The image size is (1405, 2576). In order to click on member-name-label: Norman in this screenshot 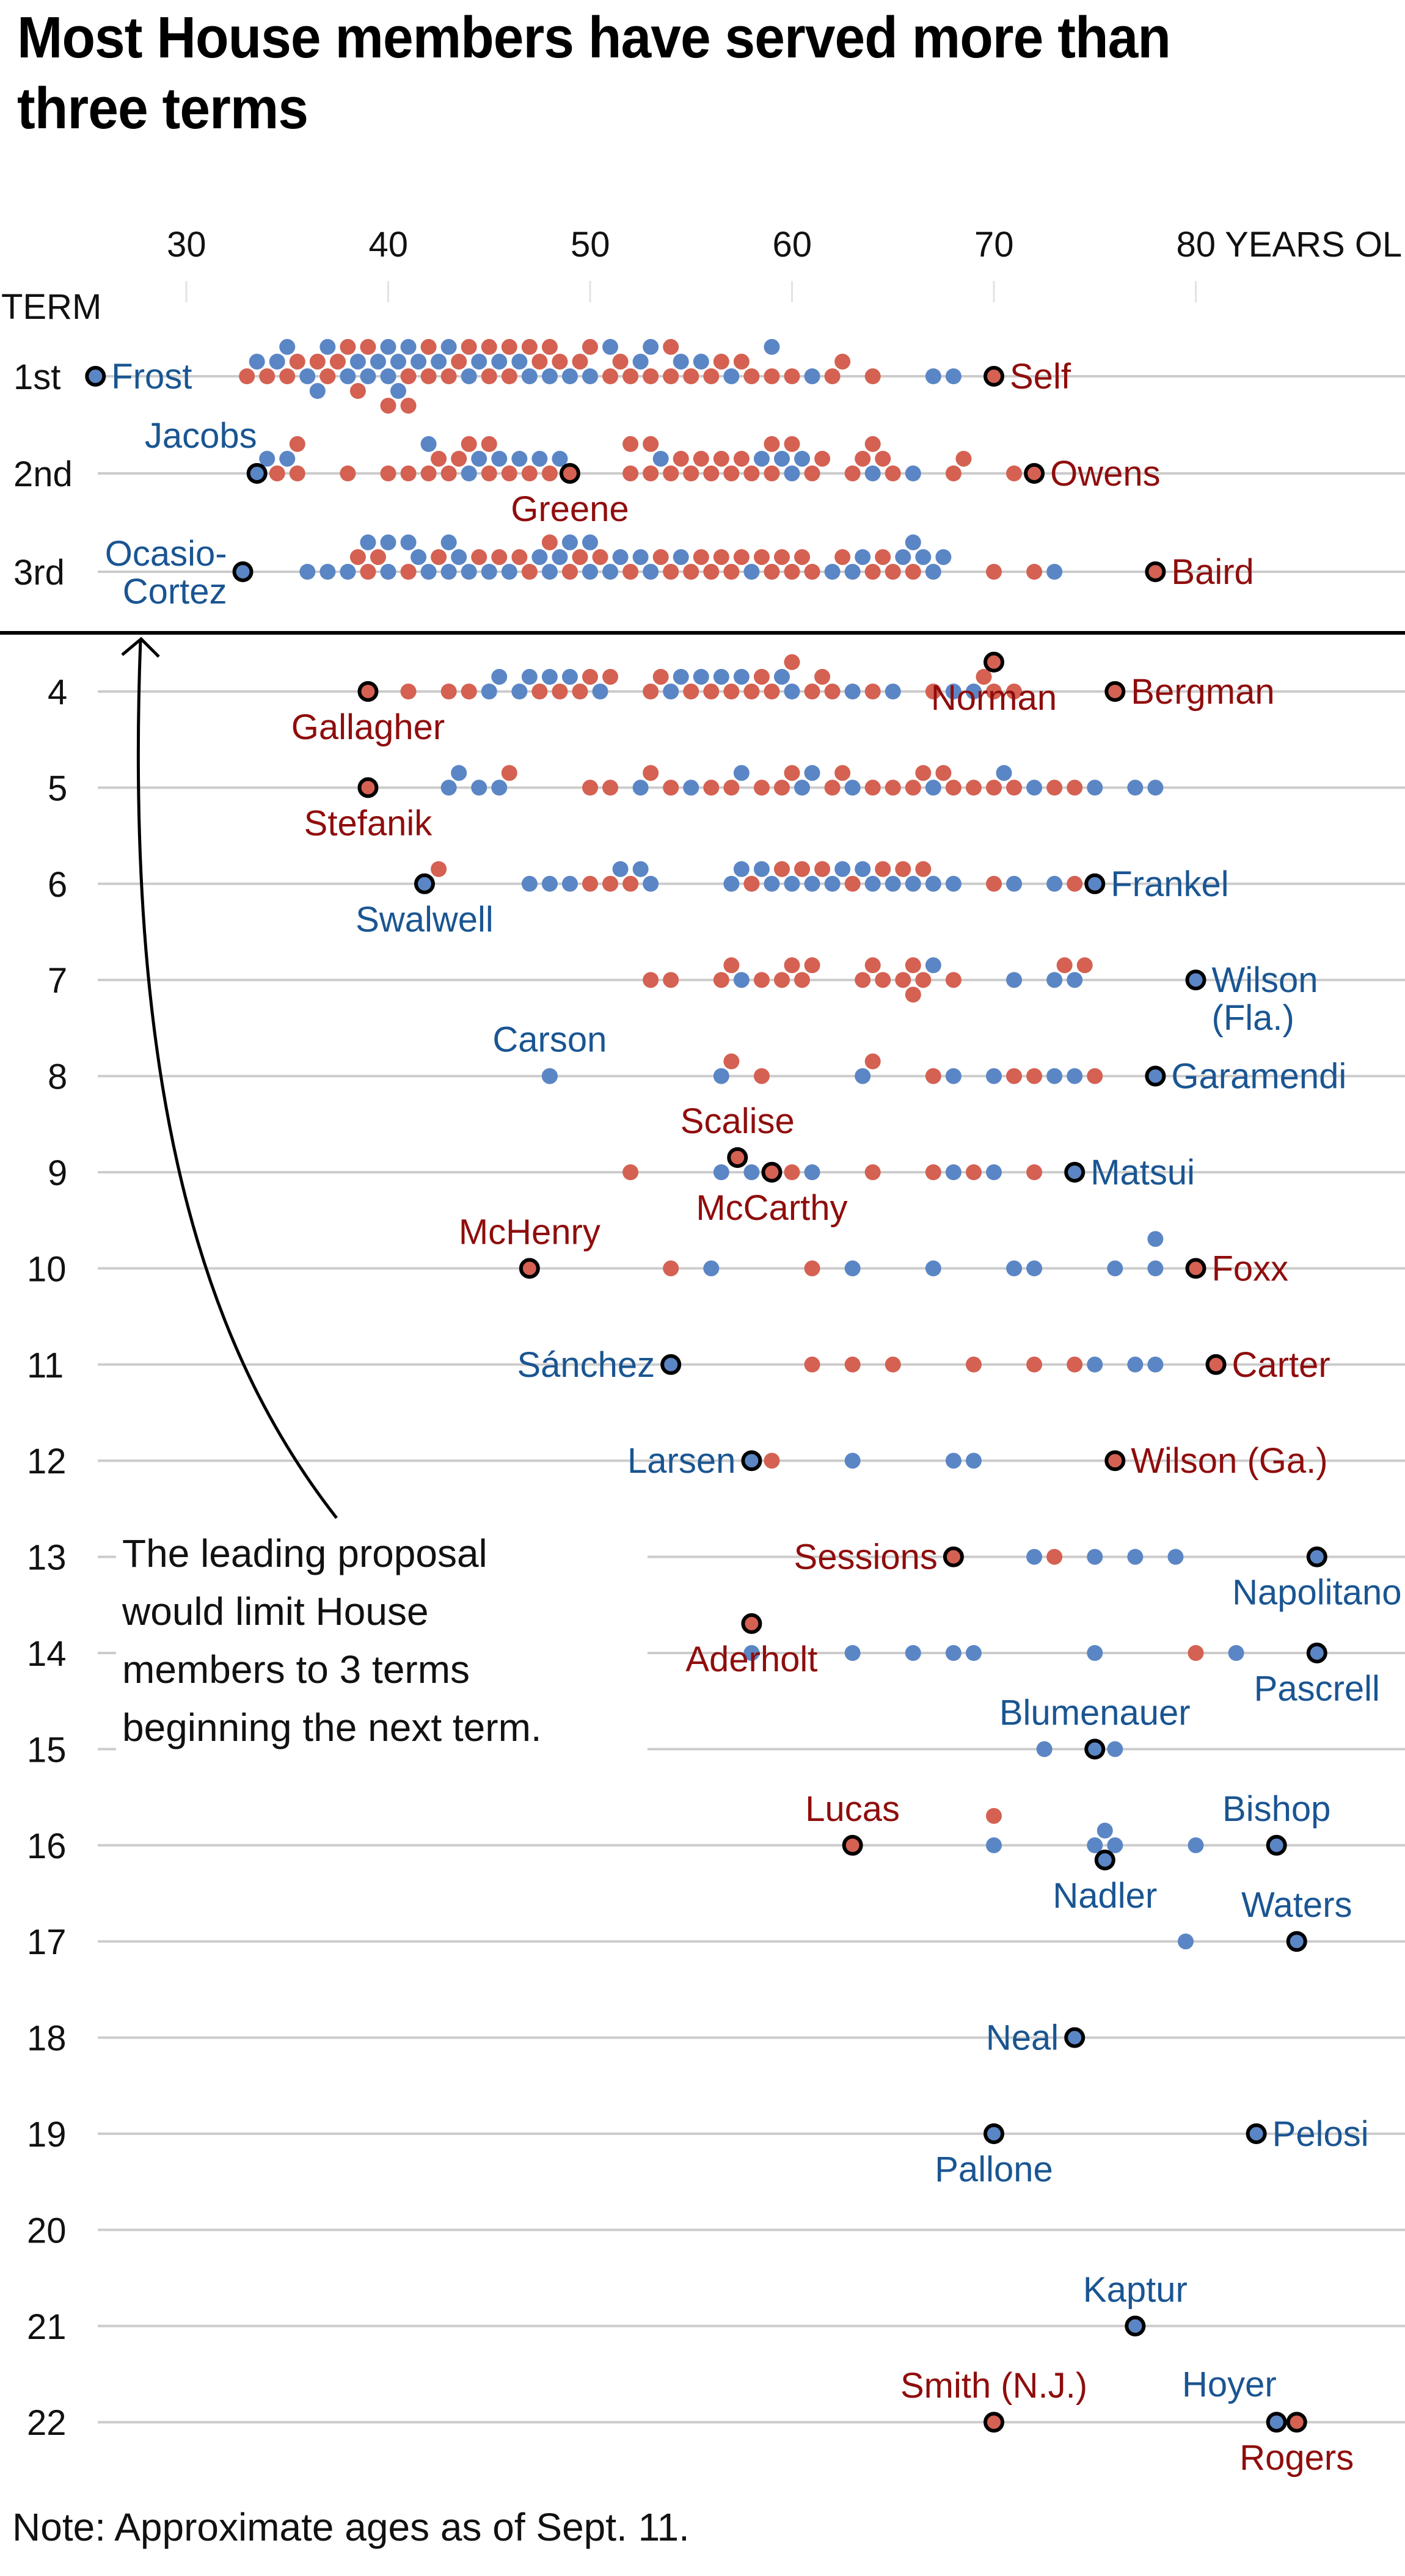, I will do `click(994, 698)`.